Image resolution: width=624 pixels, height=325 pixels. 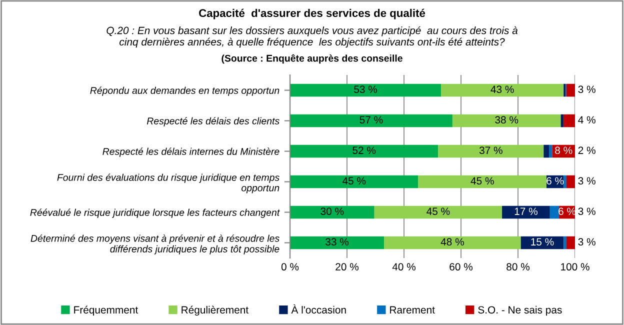 What do you see at coordinates (587, 120) in the screenshot?
I see `data-label: 4 %` at bounding box center [587, 120].